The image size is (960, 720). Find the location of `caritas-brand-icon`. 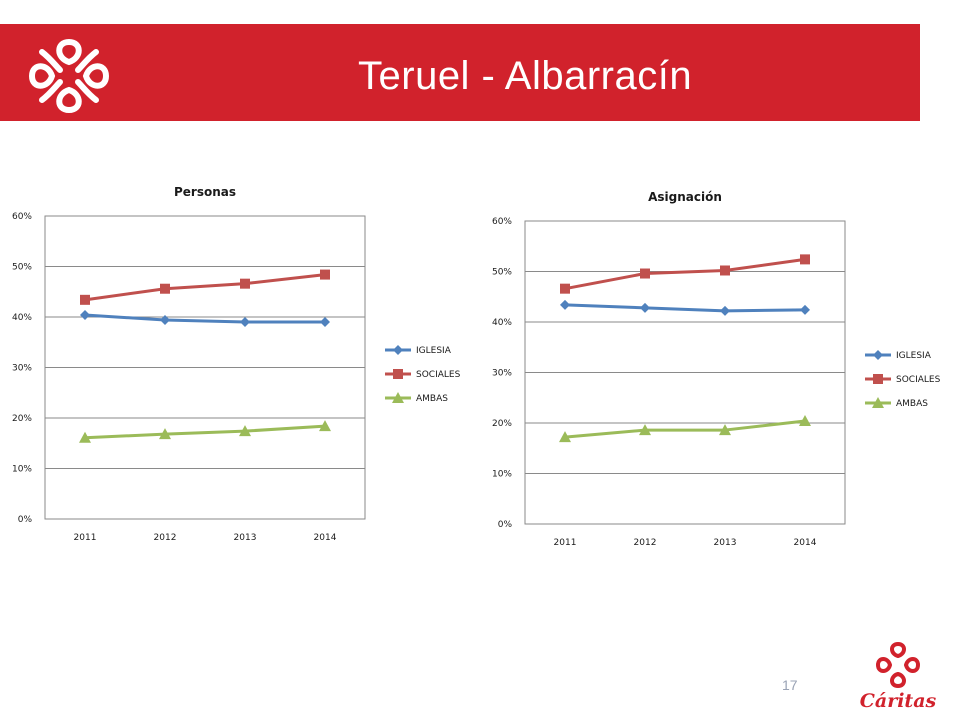

caritas-brand-icon is located at coordinates (898, 665).